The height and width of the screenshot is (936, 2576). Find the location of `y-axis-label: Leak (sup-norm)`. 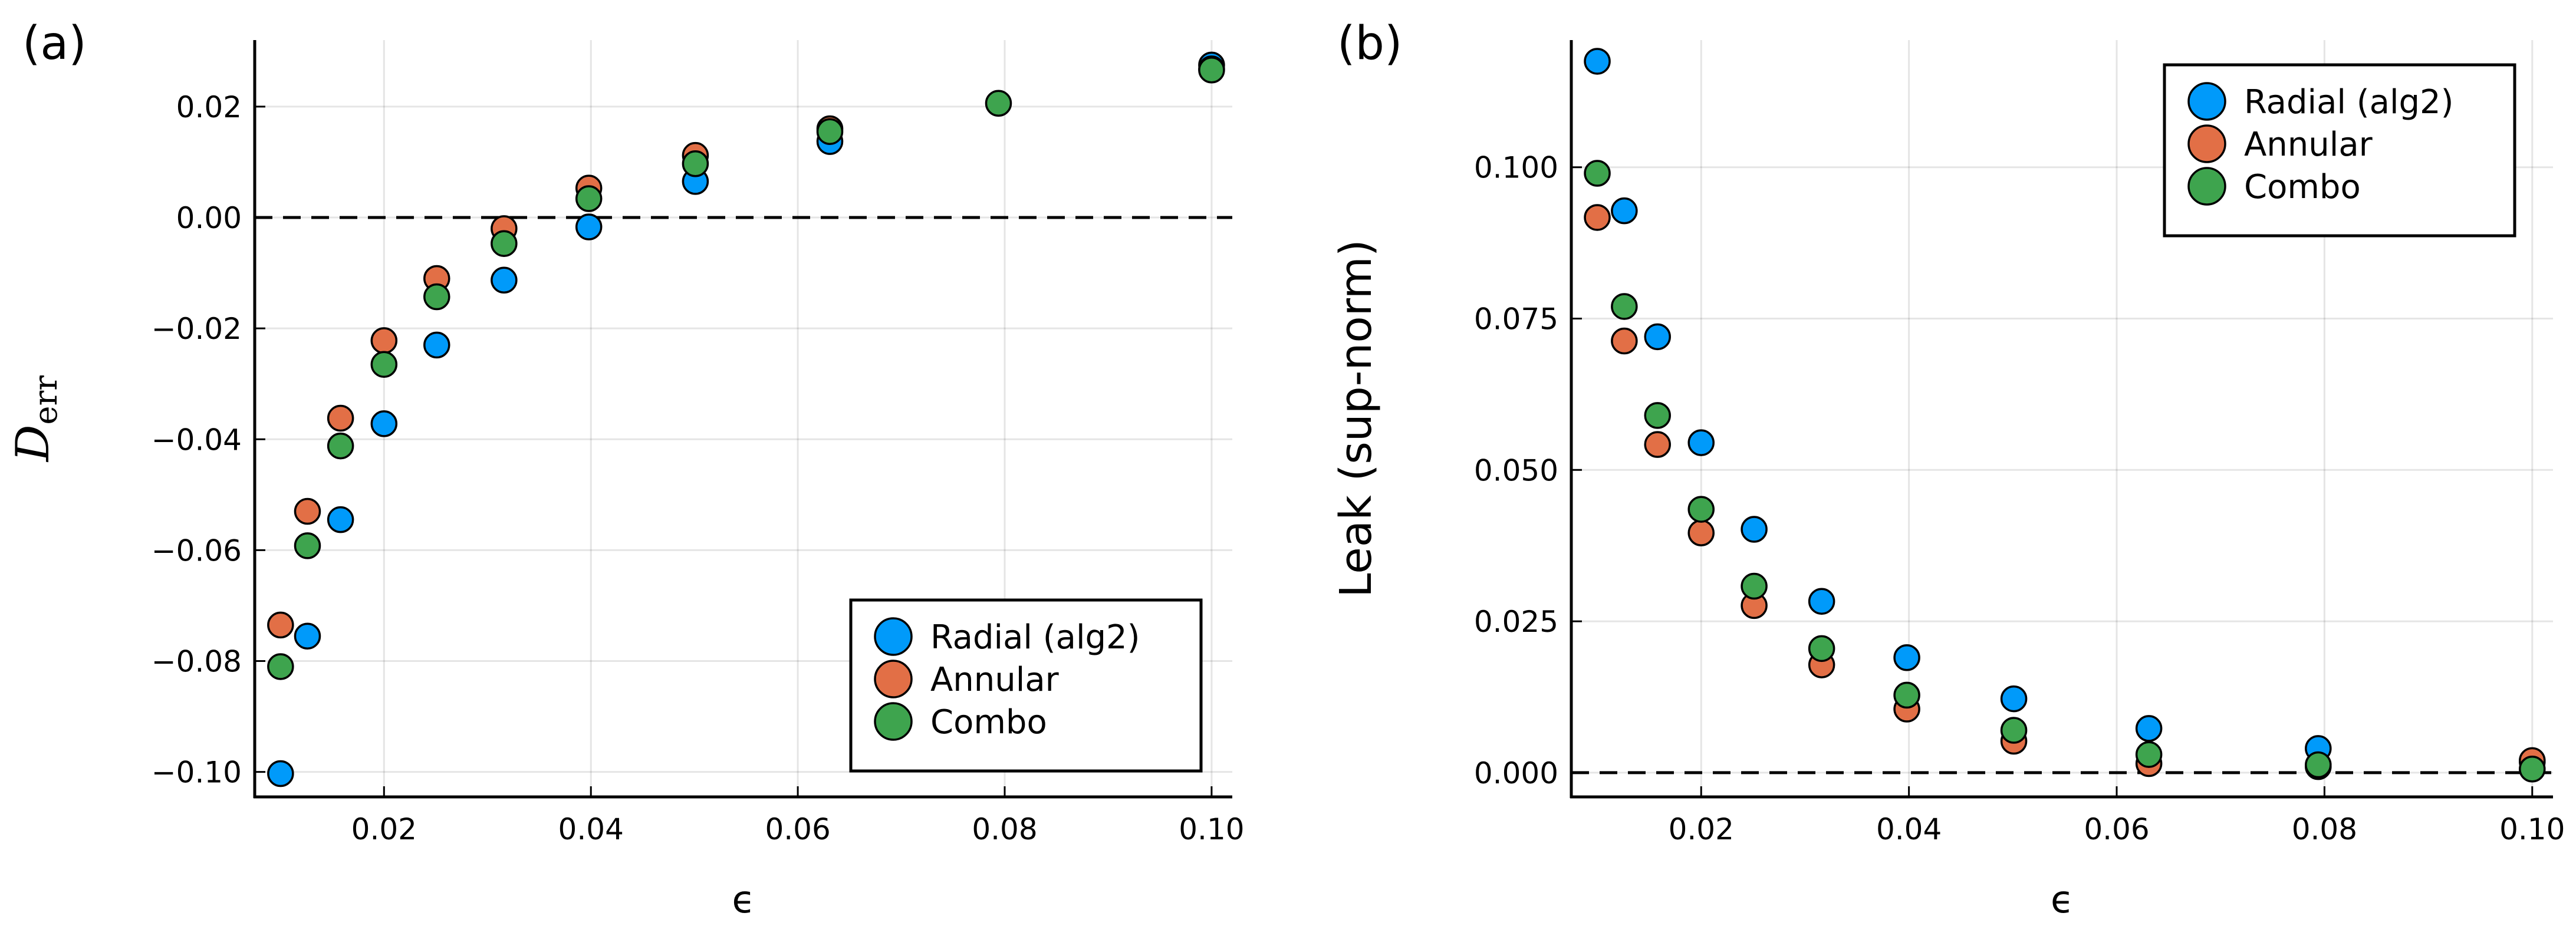

y-axis-label: Leak (sup-norm) is located at coordinates (1356, 418).